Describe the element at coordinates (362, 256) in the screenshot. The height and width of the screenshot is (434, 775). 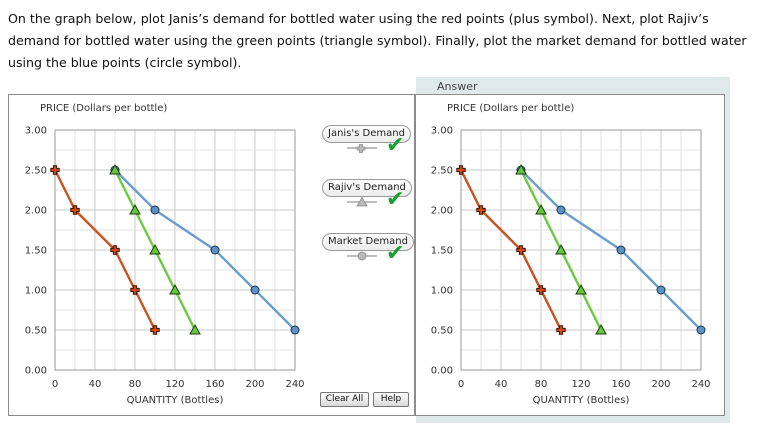
I see `circle-marker-tool-icon` at that location.